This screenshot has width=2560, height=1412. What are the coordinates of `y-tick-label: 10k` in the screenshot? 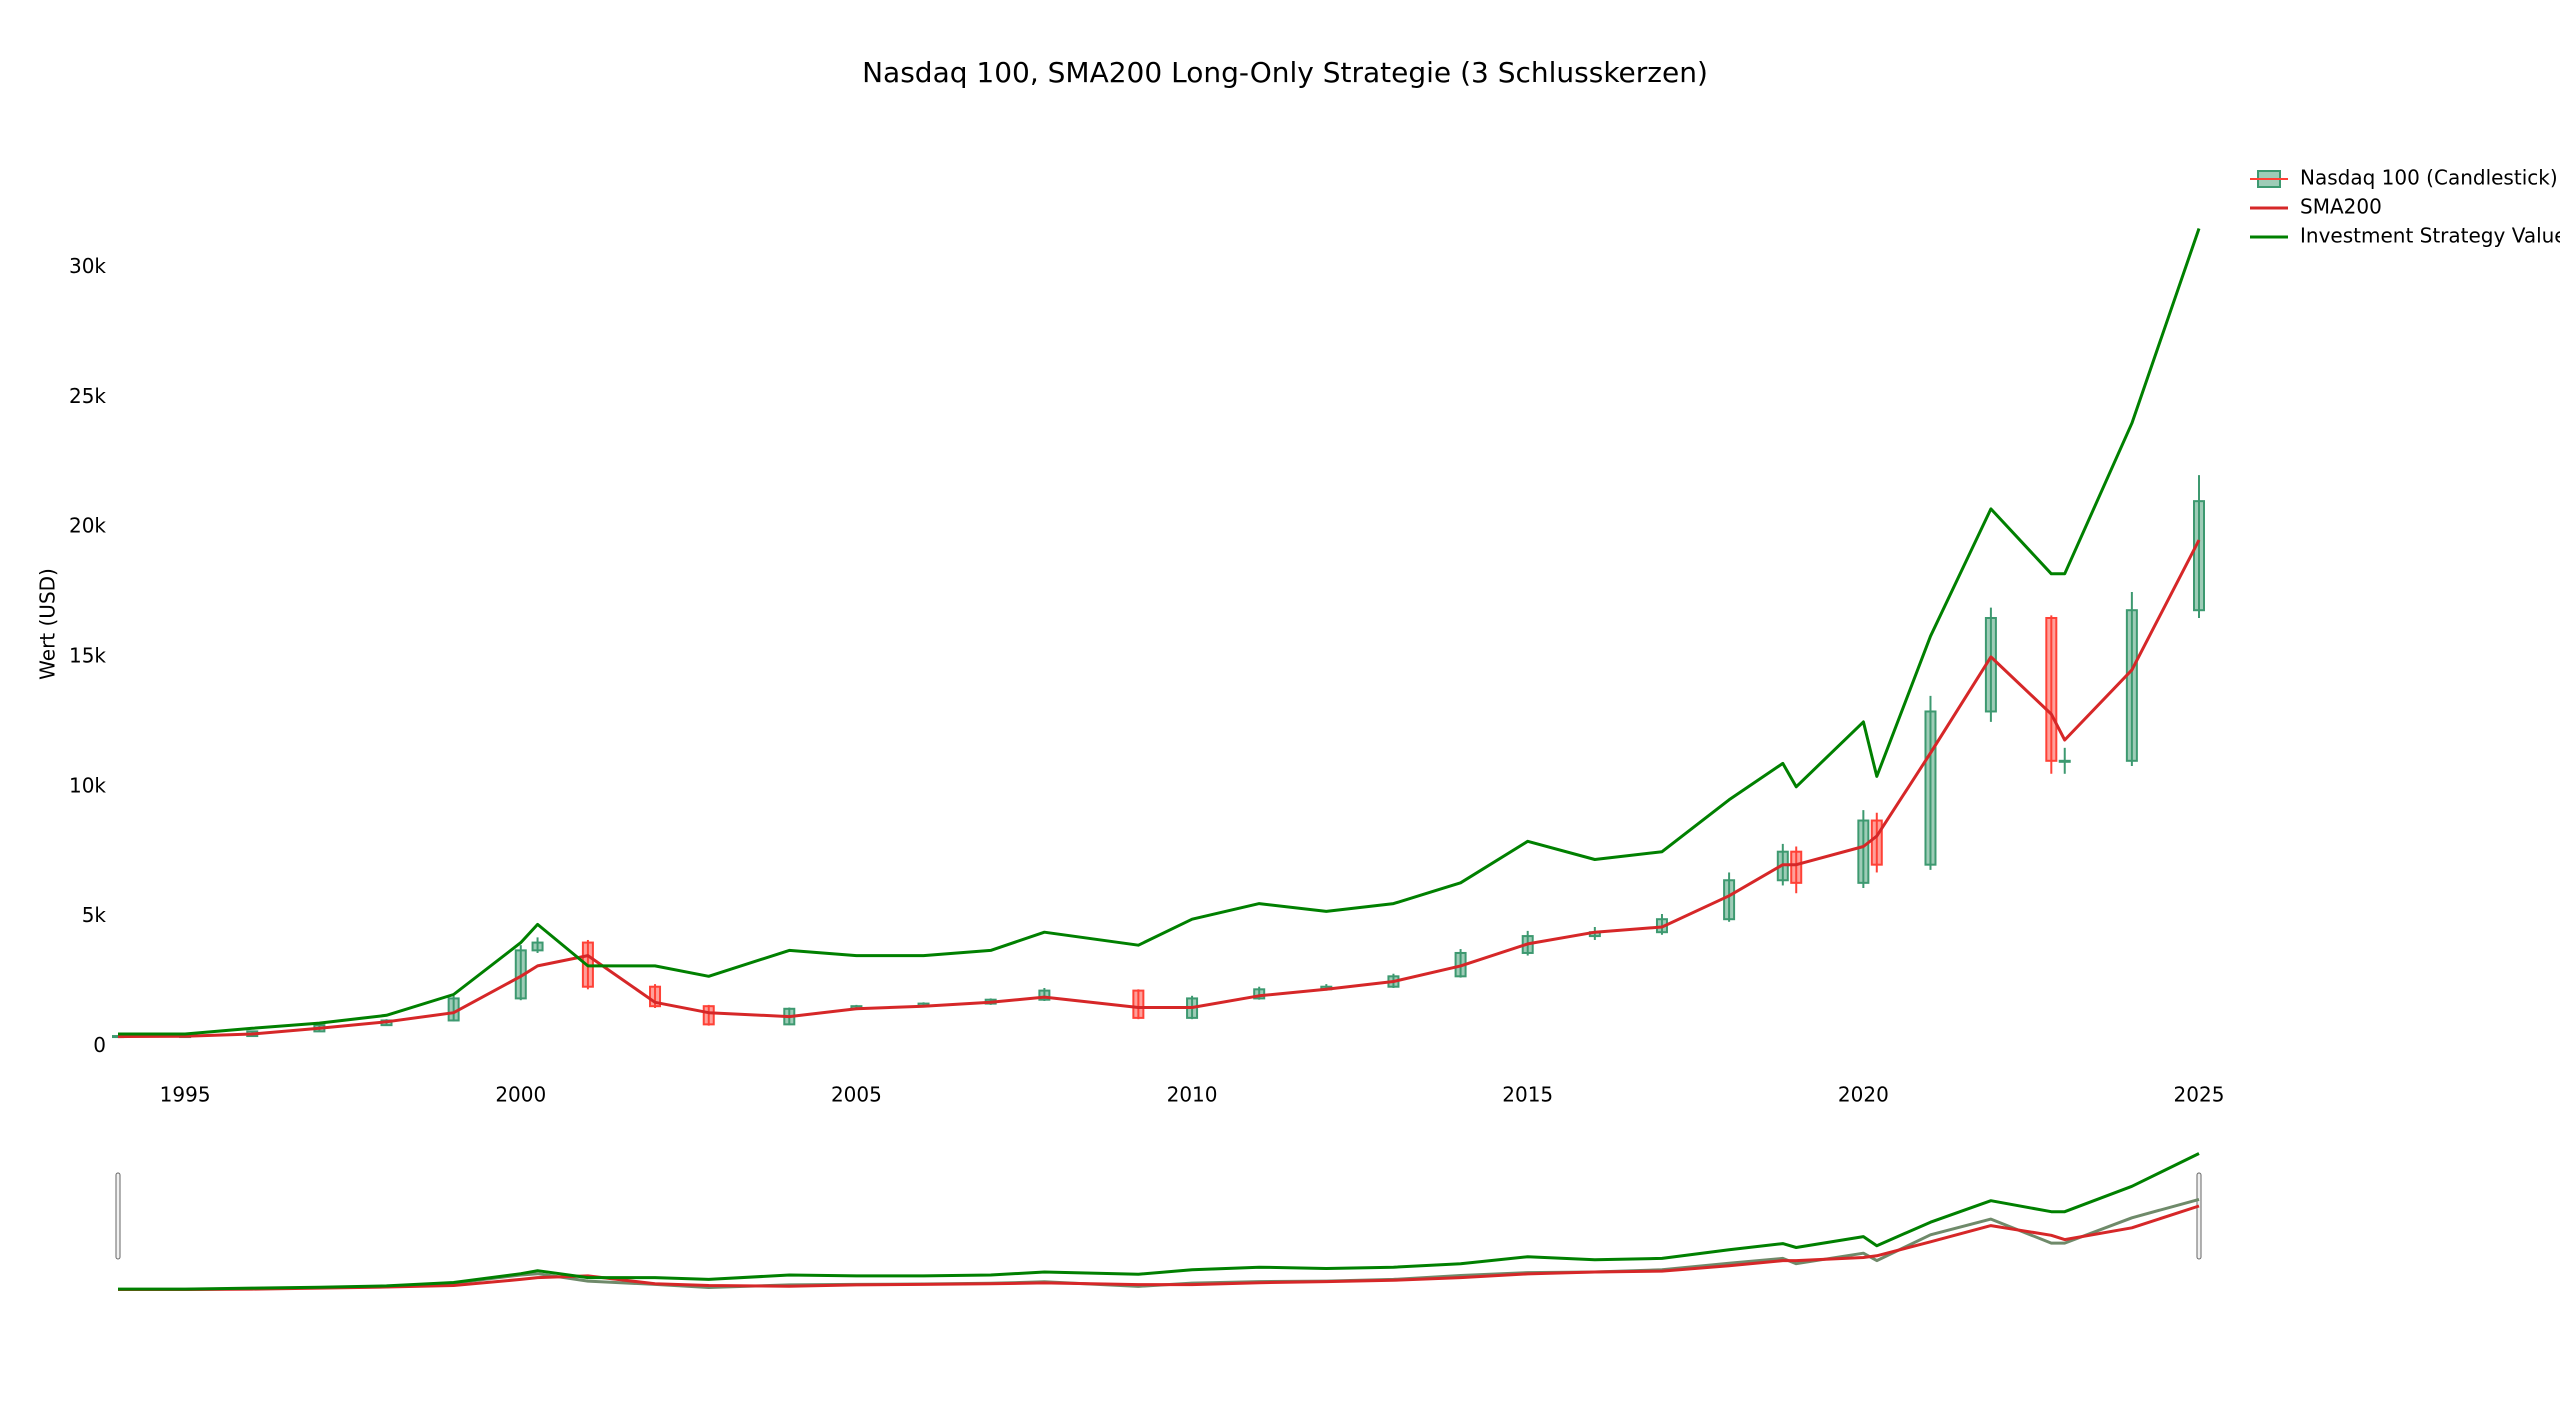 It's located at (87, 785).